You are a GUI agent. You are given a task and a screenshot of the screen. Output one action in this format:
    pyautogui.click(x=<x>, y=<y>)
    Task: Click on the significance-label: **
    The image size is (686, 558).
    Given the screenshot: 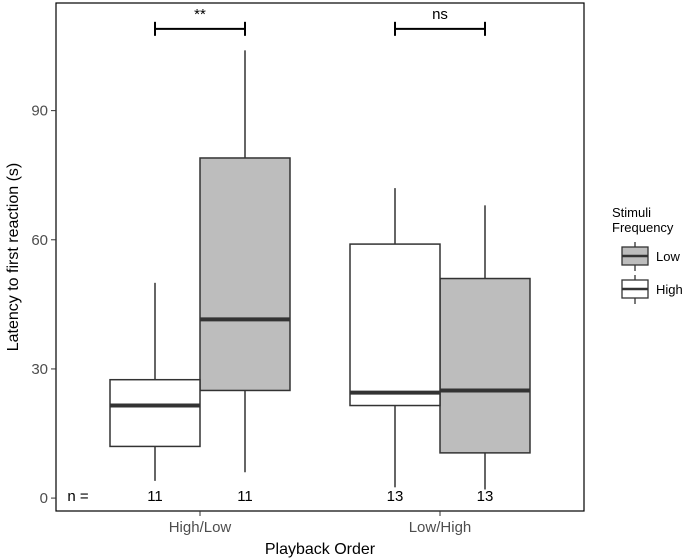 What is the action you would take?
    pyautogui.click(x=200, y=14)
    